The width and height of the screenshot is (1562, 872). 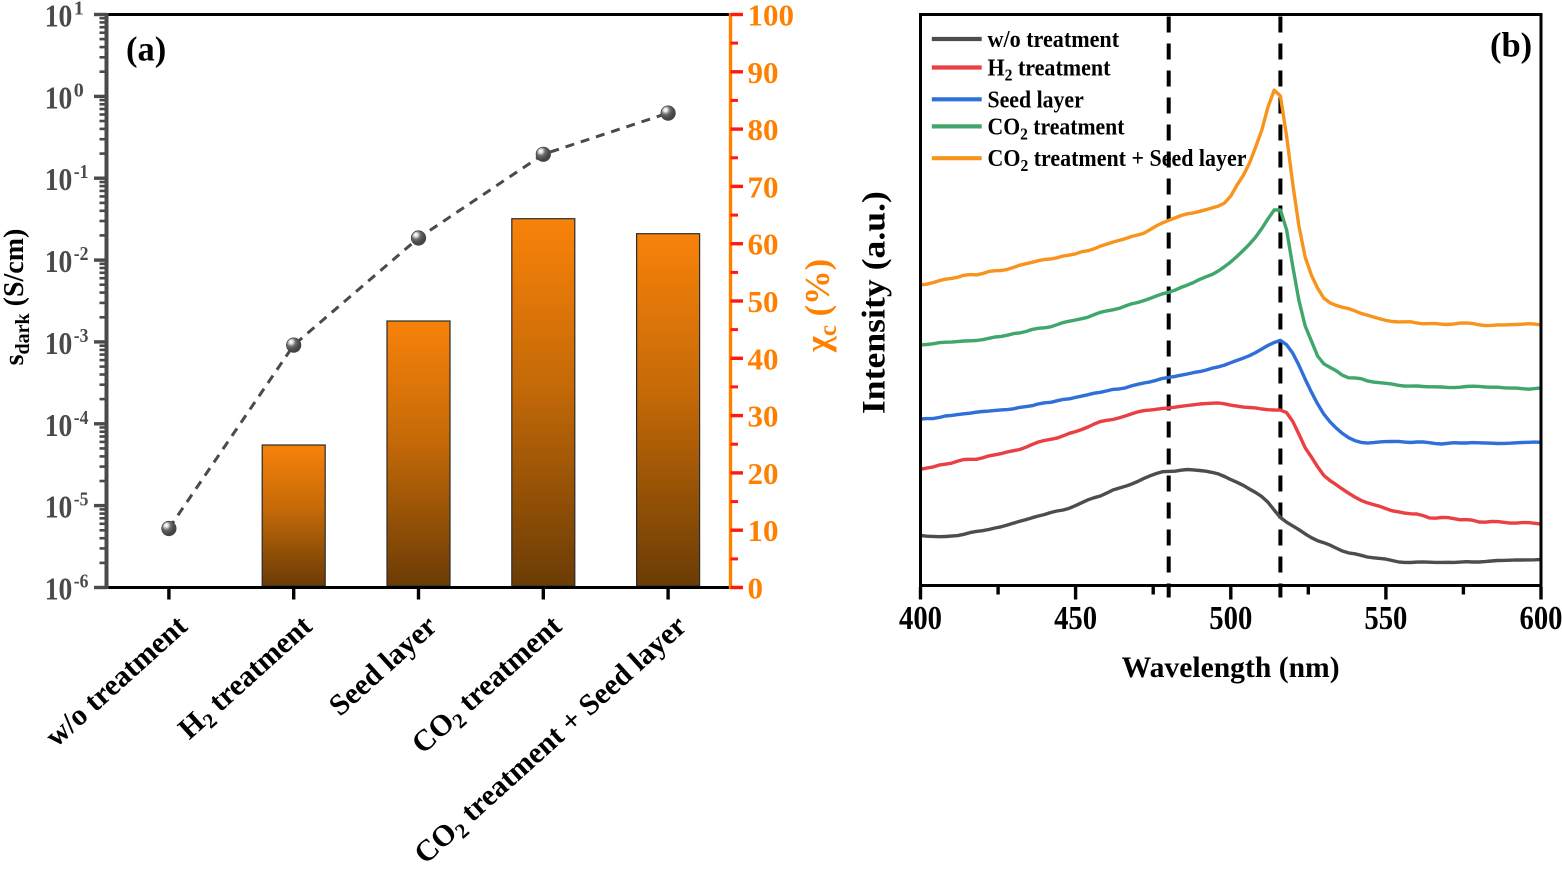 I want to click on svg-text: 400, so click(x=920, y=618).